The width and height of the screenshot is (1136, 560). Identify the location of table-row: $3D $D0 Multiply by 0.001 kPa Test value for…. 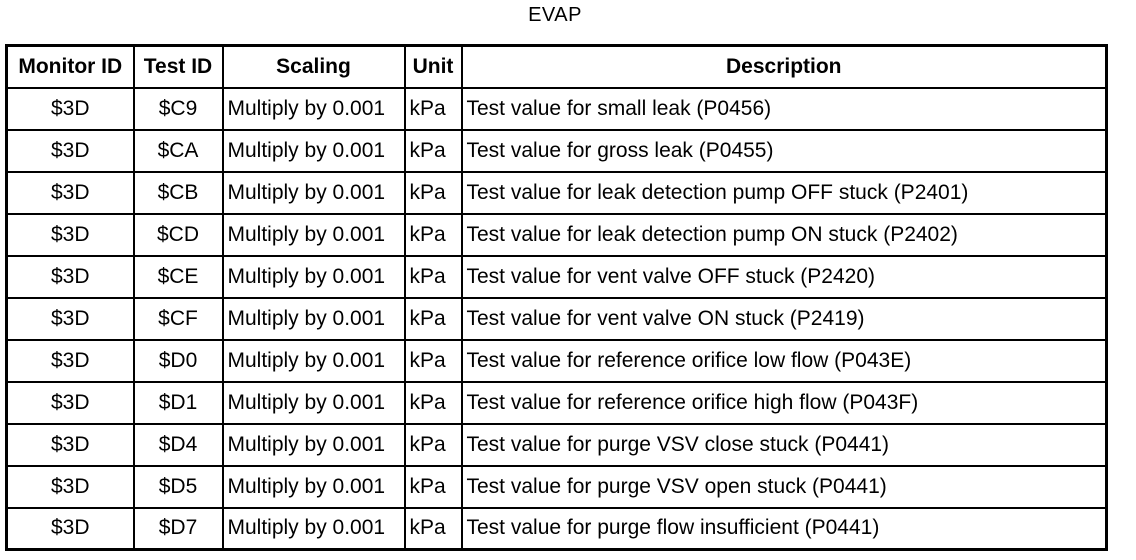
(556, 360).